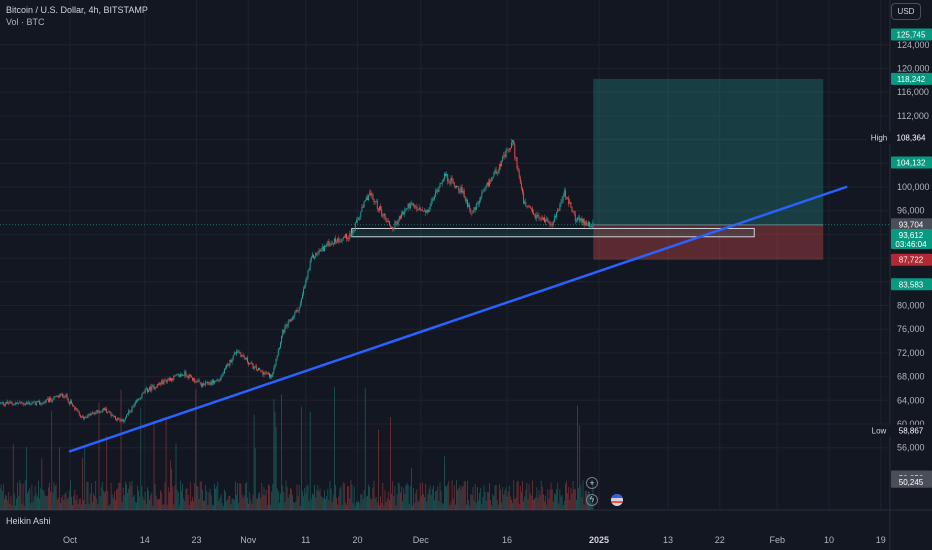  Describe the element at coordinates (617, 500) in the screenshot. I see `us-flag-icon` at that location.